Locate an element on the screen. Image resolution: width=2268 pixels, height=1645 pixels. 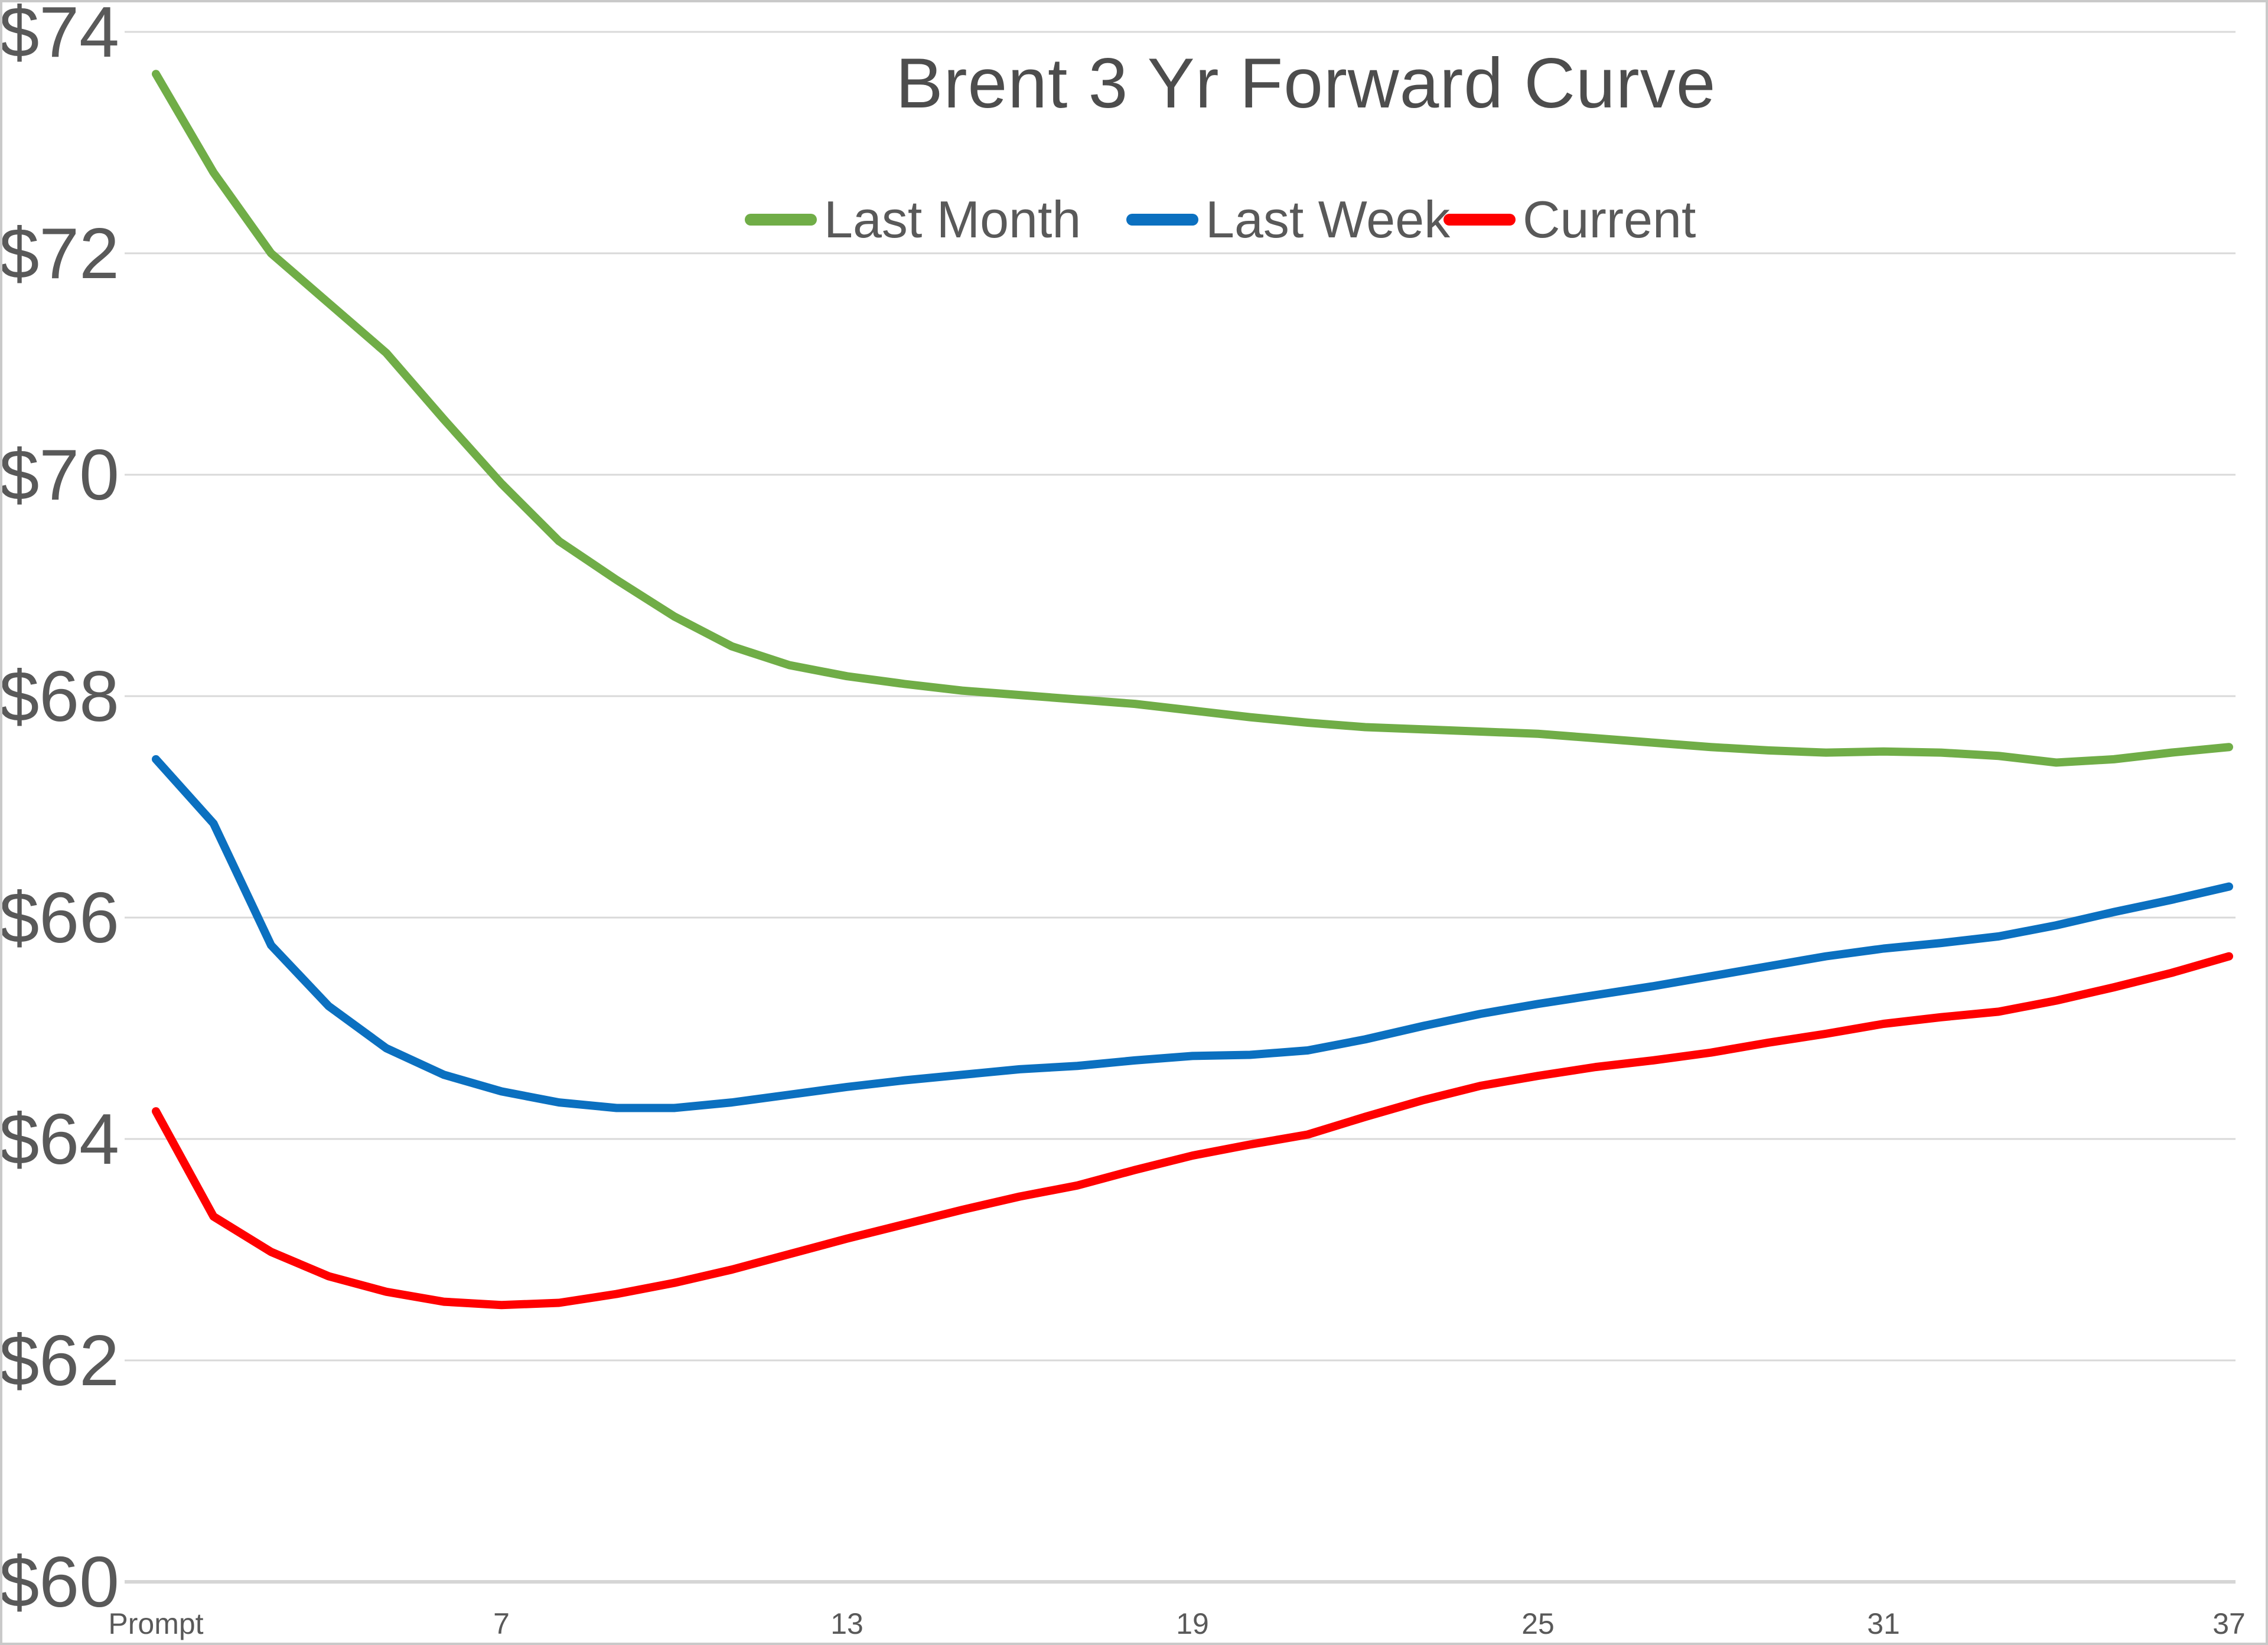
y-tick-label: $70 is located at coordinates (60, 475).